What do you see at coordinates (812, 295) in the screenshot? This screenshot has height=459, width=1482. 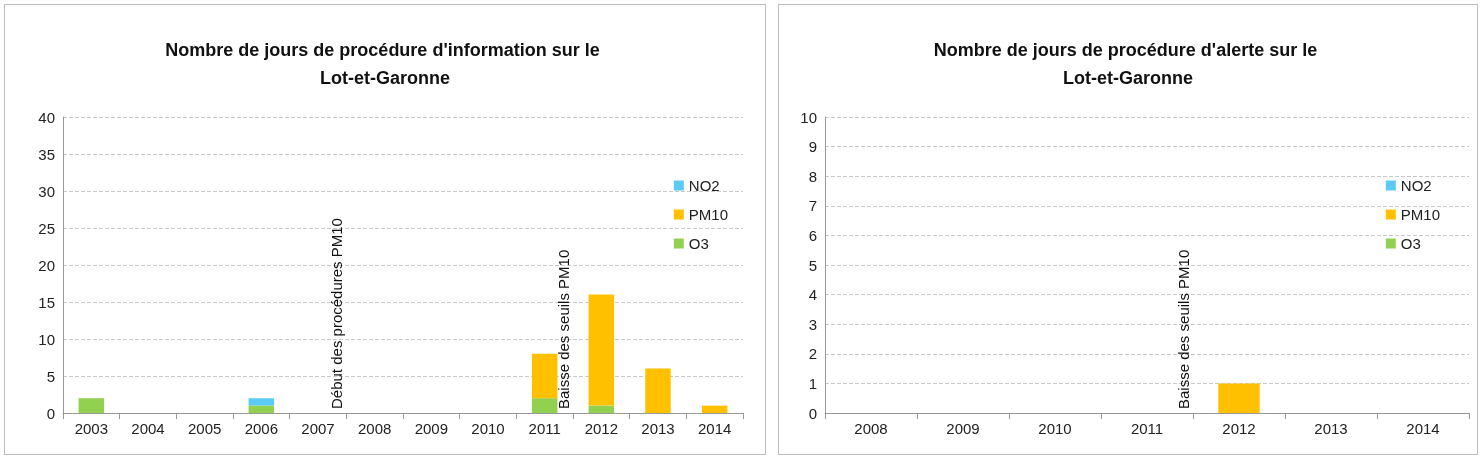 I see `y-tick-label: 4` at bounding box center [812, 295].